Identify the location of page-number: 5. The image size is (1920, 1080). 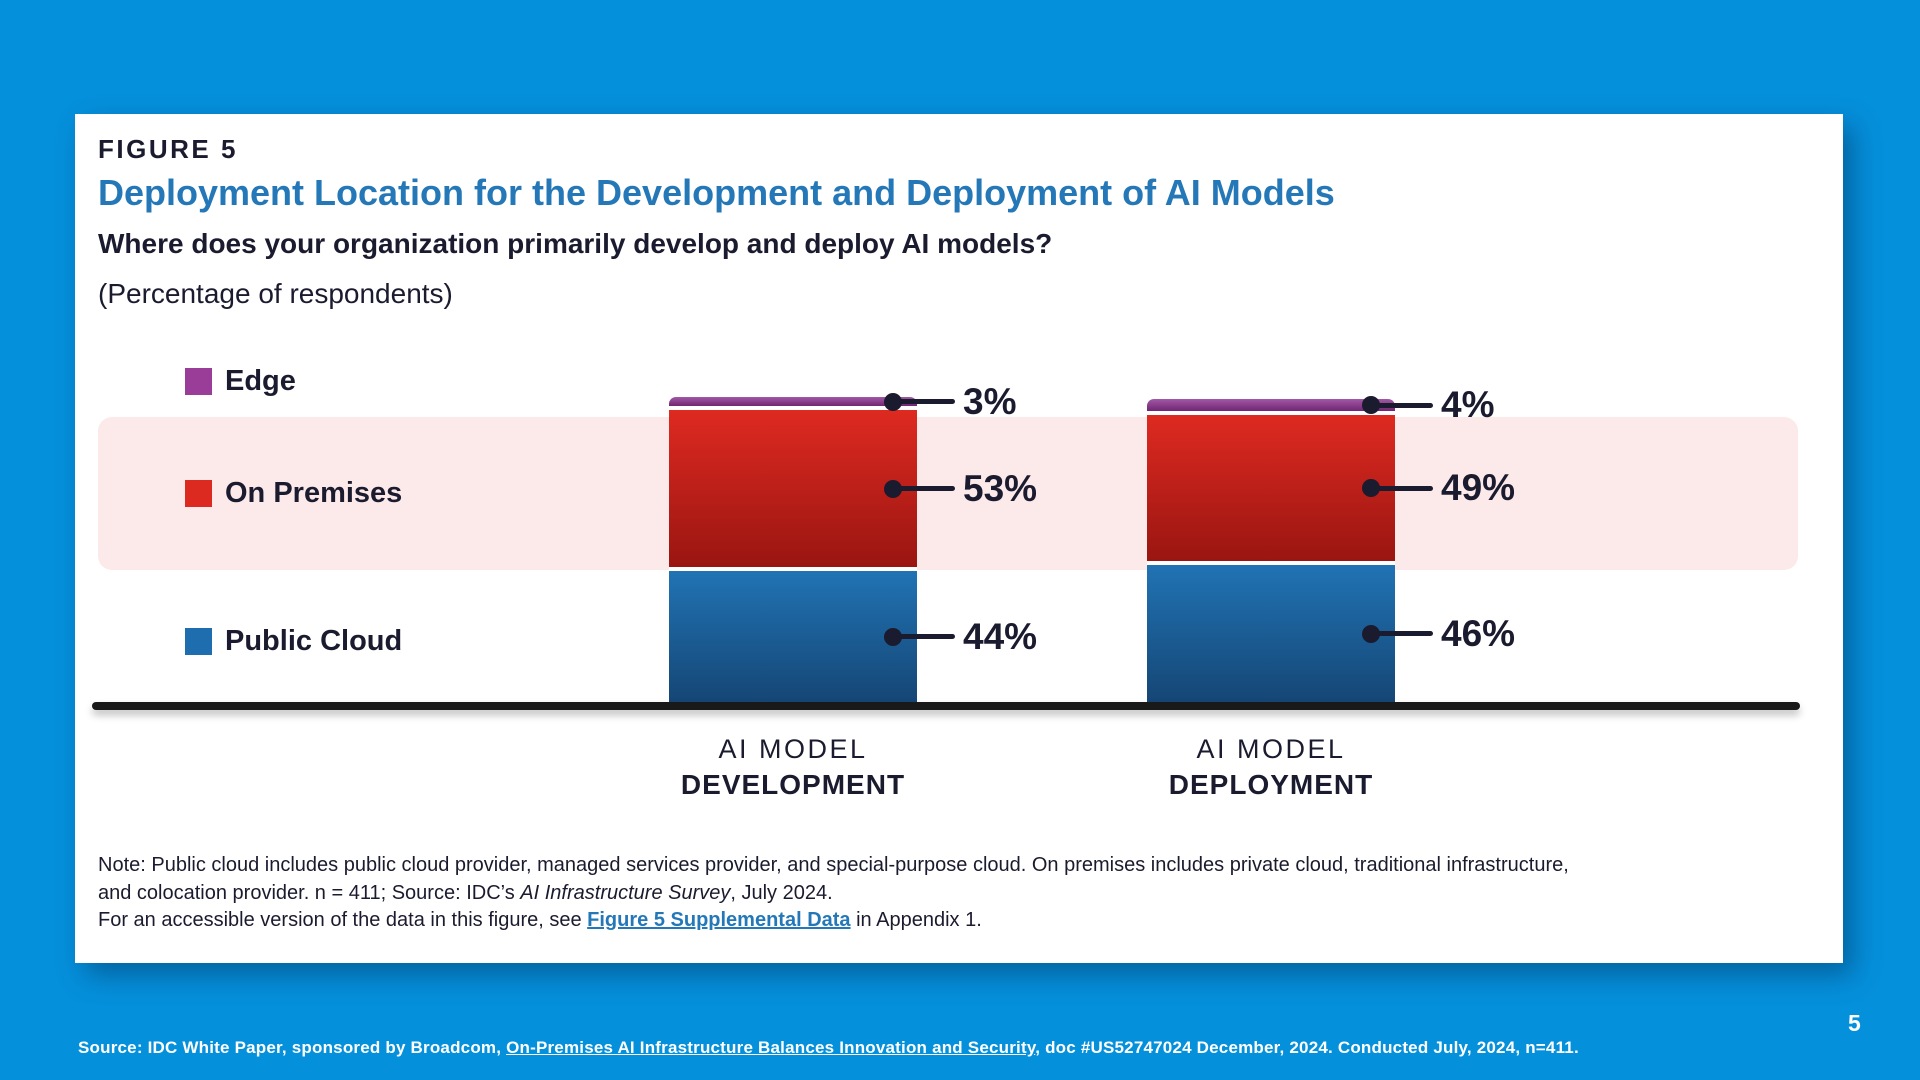
(1854, 1023).